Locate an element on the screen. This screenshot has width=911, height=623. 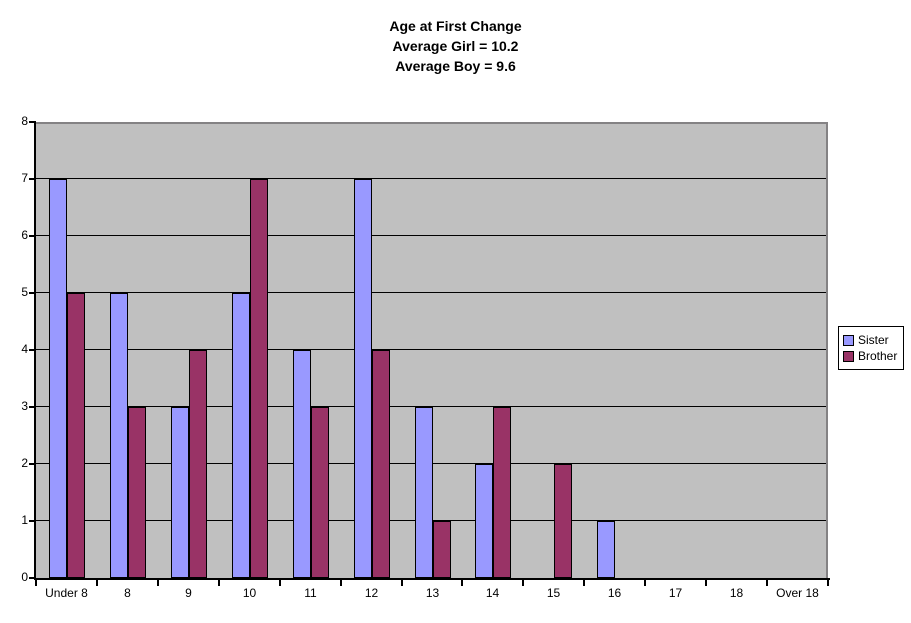
x-axis-label-over-18: Over 18 is located at coordinates (797, 593).